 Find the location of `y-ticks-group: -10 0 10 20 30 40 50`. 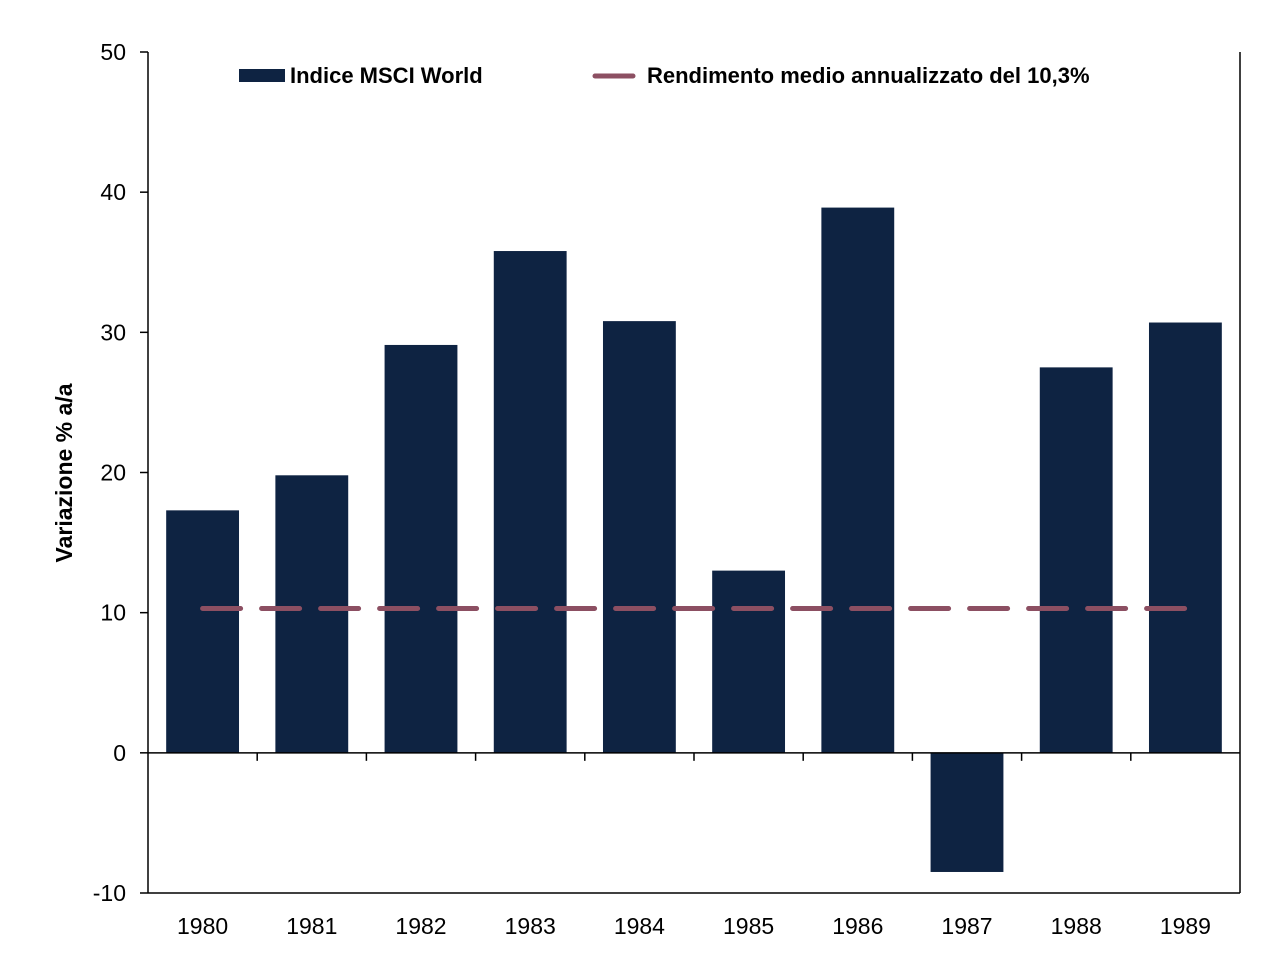

y-ticks-group: -10 0 10 20 30 40 50 is located at coordinates (120, 472).